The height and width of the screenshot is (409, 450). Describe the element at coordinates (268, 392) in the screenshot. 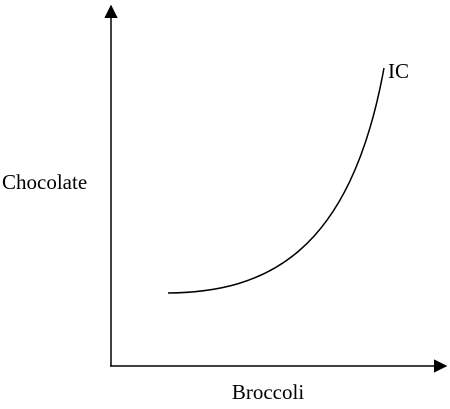

I see `x-axis-label: Broccoli` at that location.